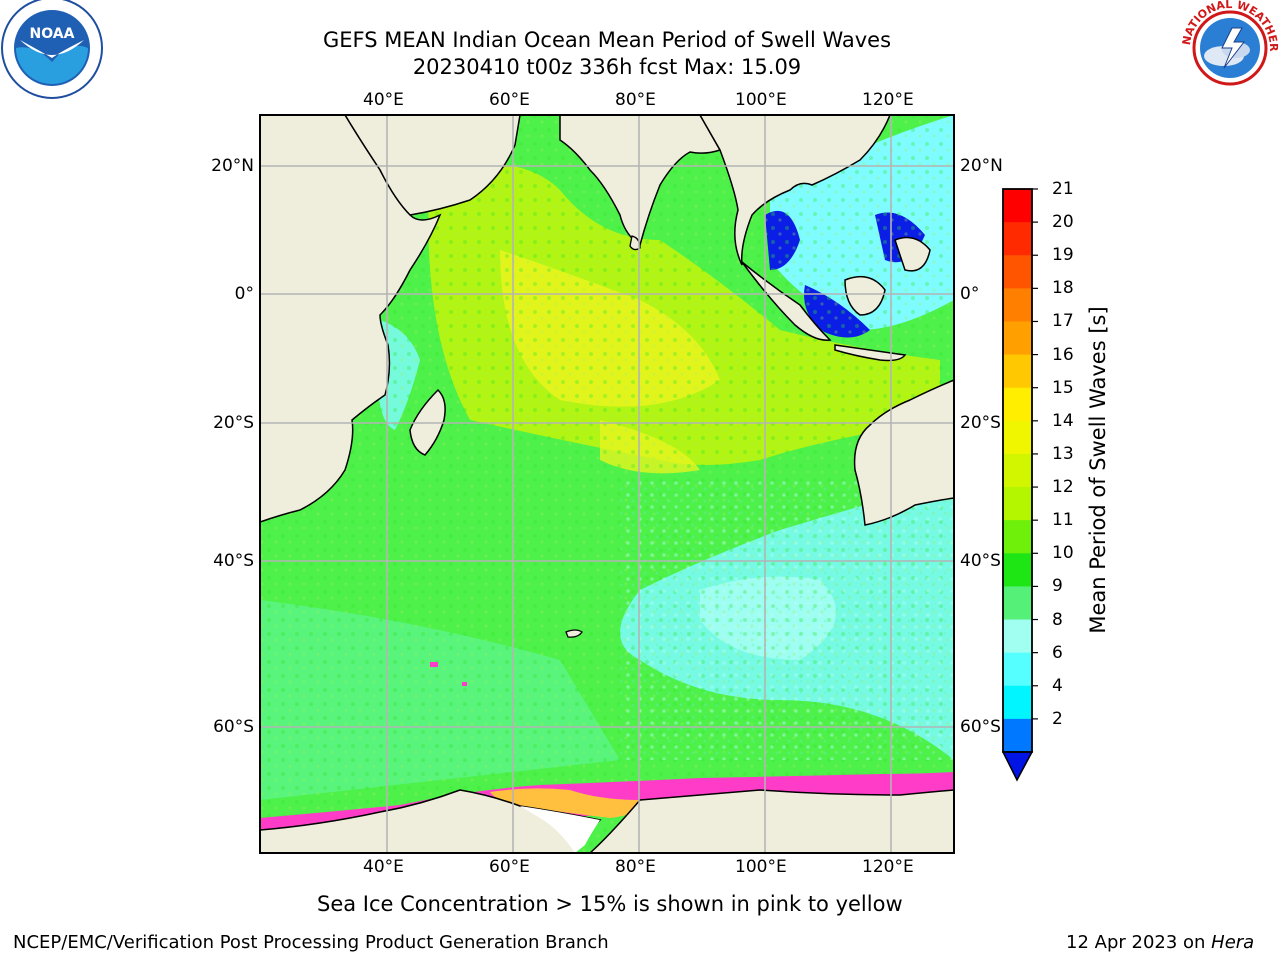 This screenshot has height=960, width=1280. I want to click on lat-label-right: 0°, so click(970, 294).